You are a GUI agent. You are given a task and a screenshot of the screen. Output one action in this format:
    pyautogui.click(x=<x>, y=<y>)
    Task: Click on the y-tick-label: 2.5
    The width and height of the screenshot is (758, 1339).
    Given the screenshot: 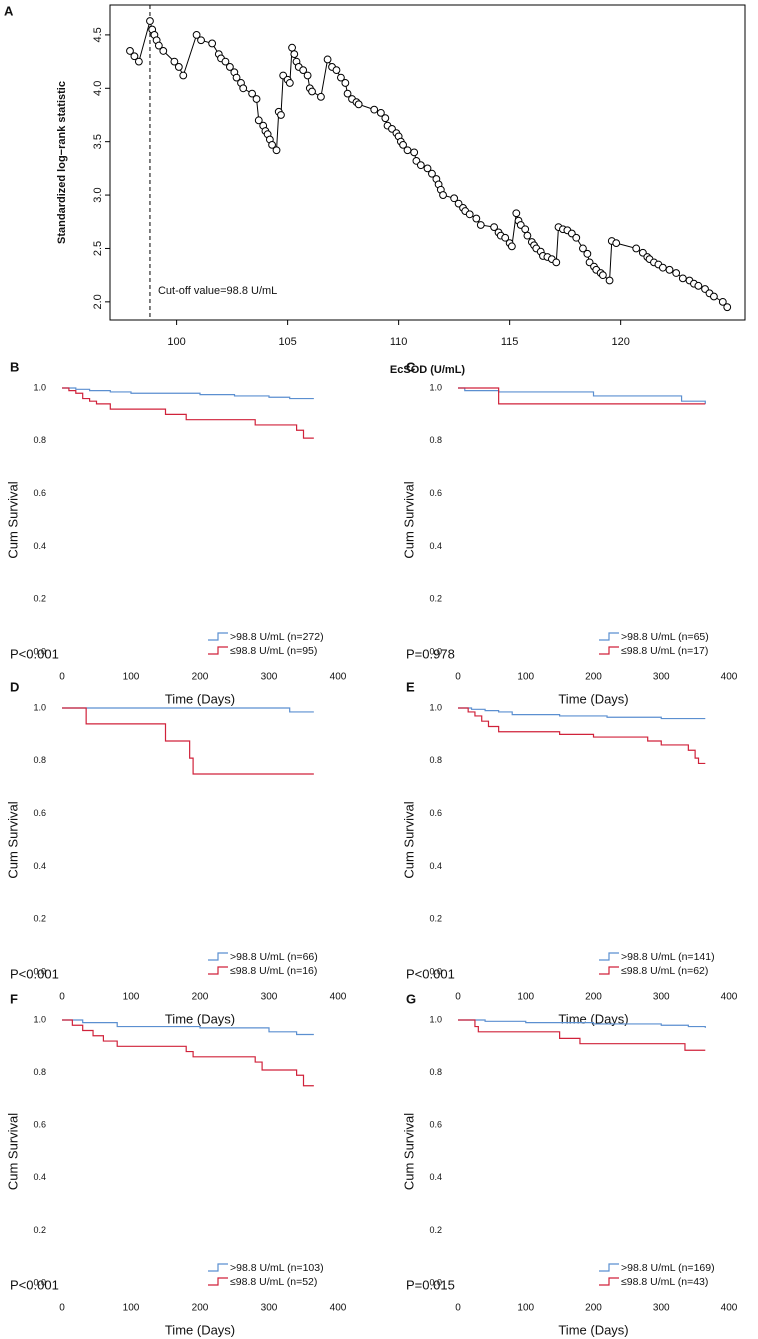 What is the action you would take?
    pyautogui.click(x=98, y=248)
    